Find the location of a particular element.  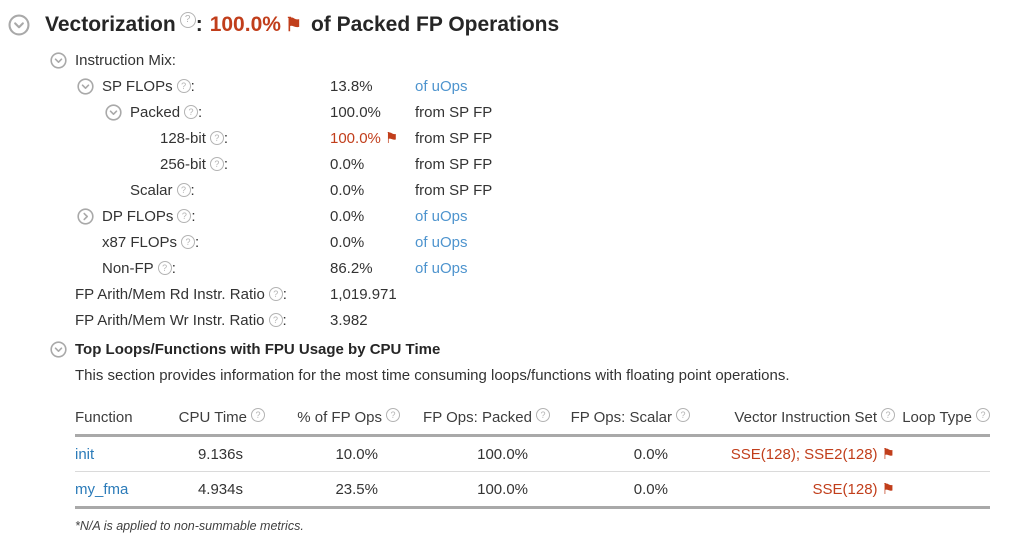

column-header-fp-ops-packed: FP Ops: Packed? is located at coordinates (475, 419).